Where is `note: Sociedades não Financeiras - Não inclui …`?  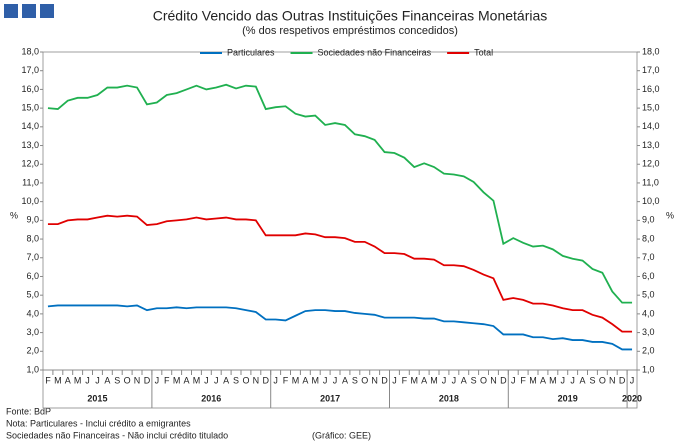
note: Sociedades não Financeiras - Não inclui … is located at coordinates (117, 435).